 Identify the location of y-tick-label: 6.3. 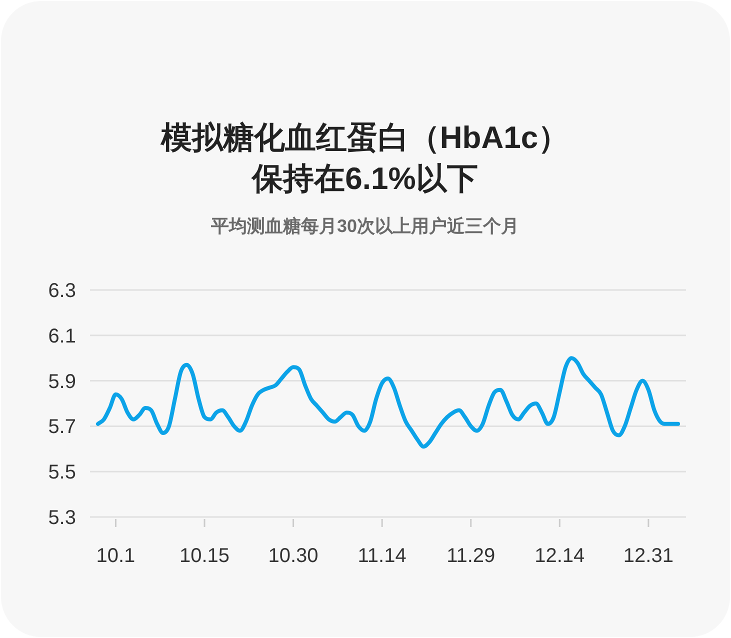
(62, 291).